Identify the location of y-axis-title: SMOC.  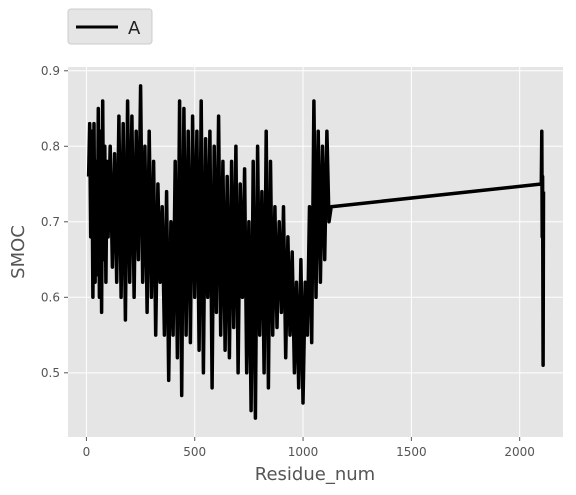
(18, 252).